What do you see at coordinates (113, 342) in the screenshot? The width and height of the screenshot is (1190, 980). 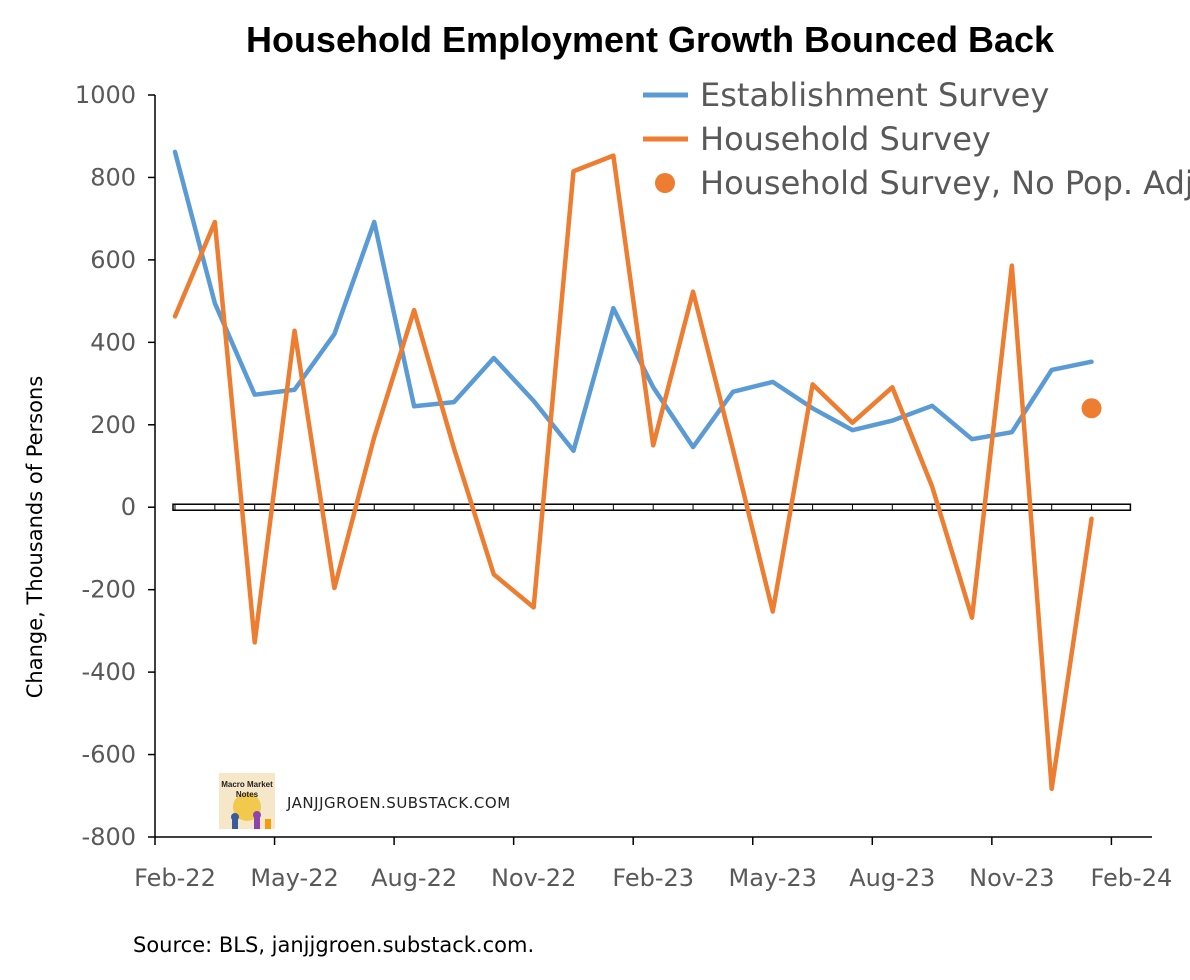 I see `y-tick-label: 400` at bounding box center [113, 342].